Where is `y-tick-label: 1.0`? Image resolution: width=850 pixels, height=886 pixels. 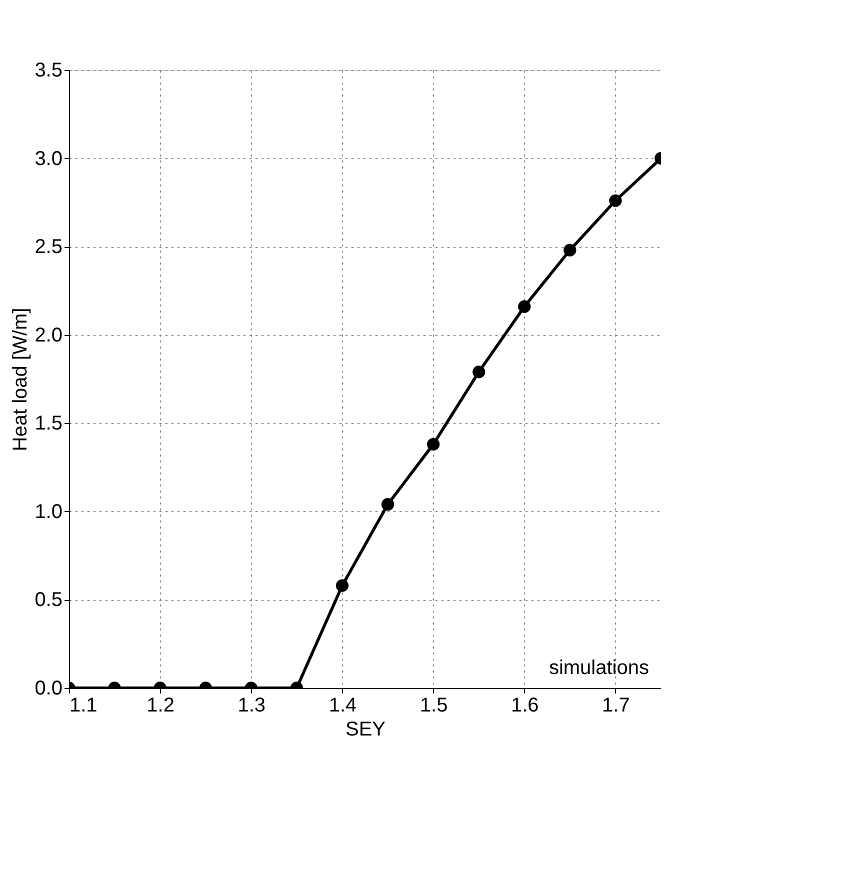
y-tick-label: 1.0 is located at coordinates (48, 511).